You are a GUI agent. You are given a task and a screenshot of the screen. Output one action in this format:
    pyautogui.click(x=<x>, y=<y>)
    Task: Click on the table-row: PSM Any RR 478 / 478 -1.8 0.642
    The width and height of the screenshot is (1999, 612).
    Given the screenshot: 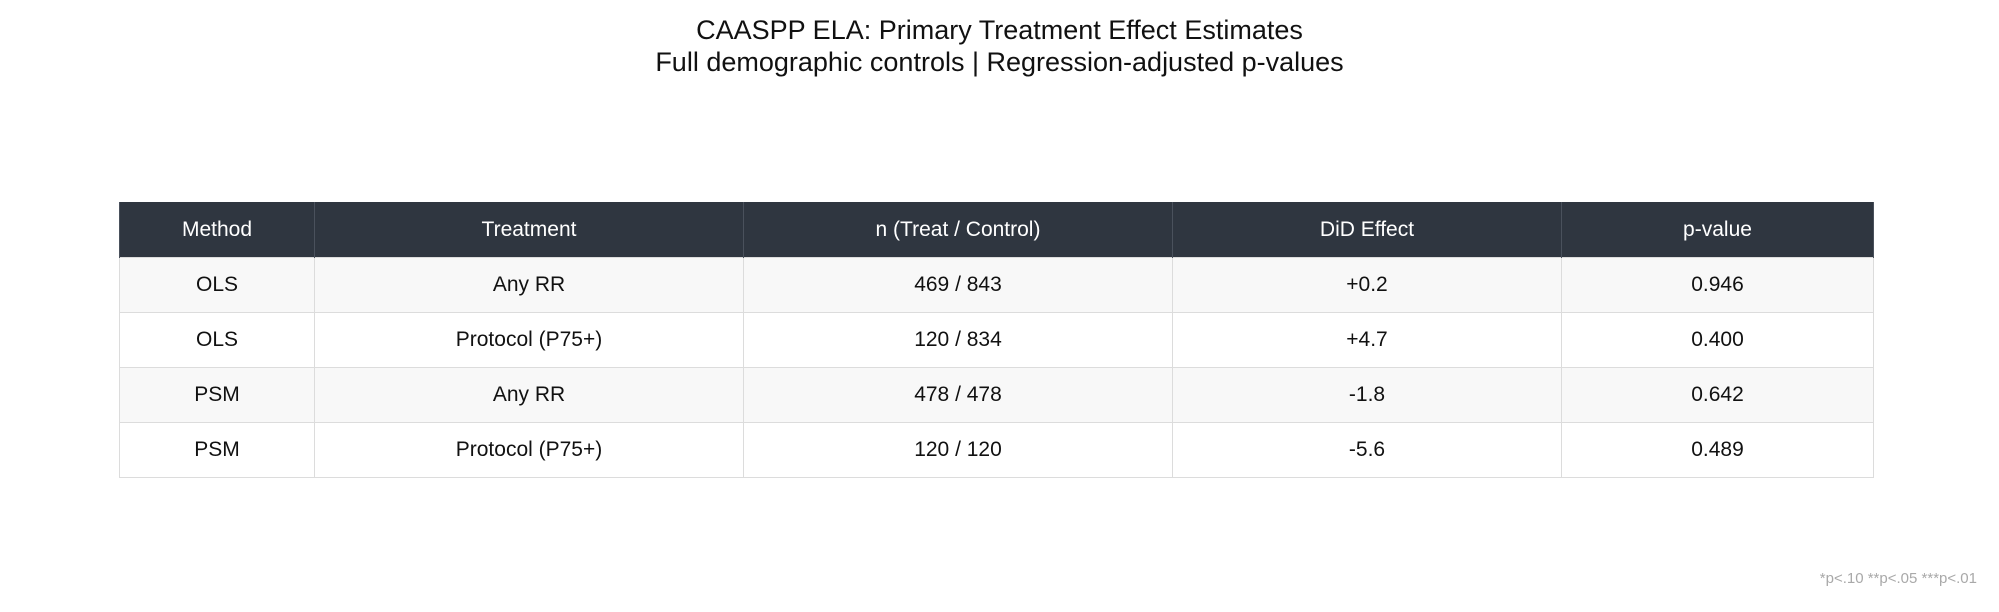 What is the action you would take?
    pyautogui.click(x=996, y=395)
    